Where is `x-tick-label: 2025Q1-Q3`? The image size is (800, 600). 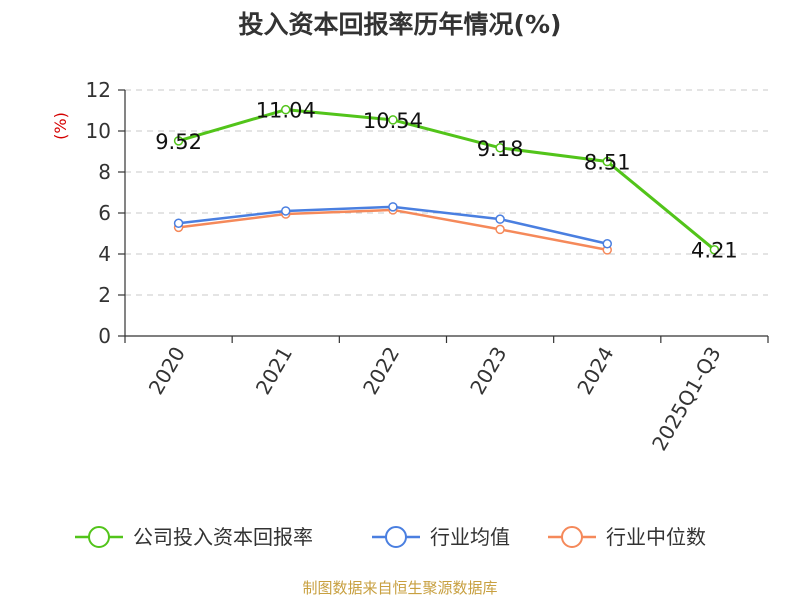 x-tick-label: 2025Q1-Q3 is located at coordinates (686, 399).